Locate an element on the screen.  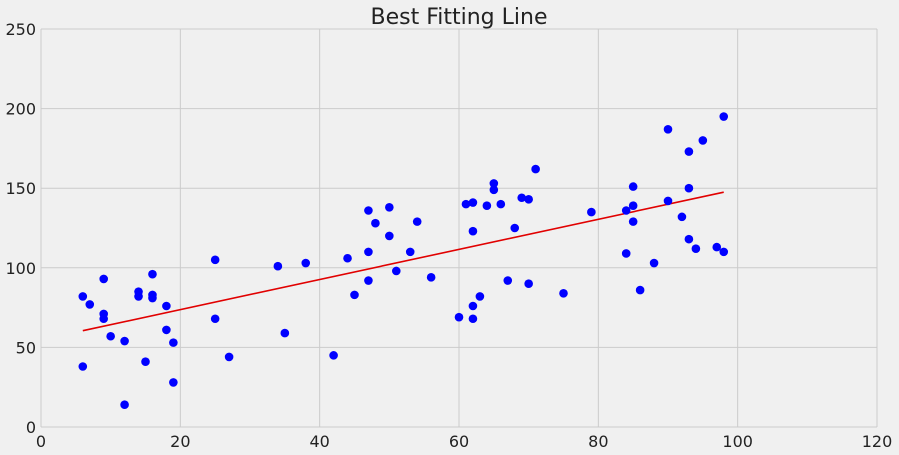
y-tick-label: 200 is located at coordinates (20, 109).